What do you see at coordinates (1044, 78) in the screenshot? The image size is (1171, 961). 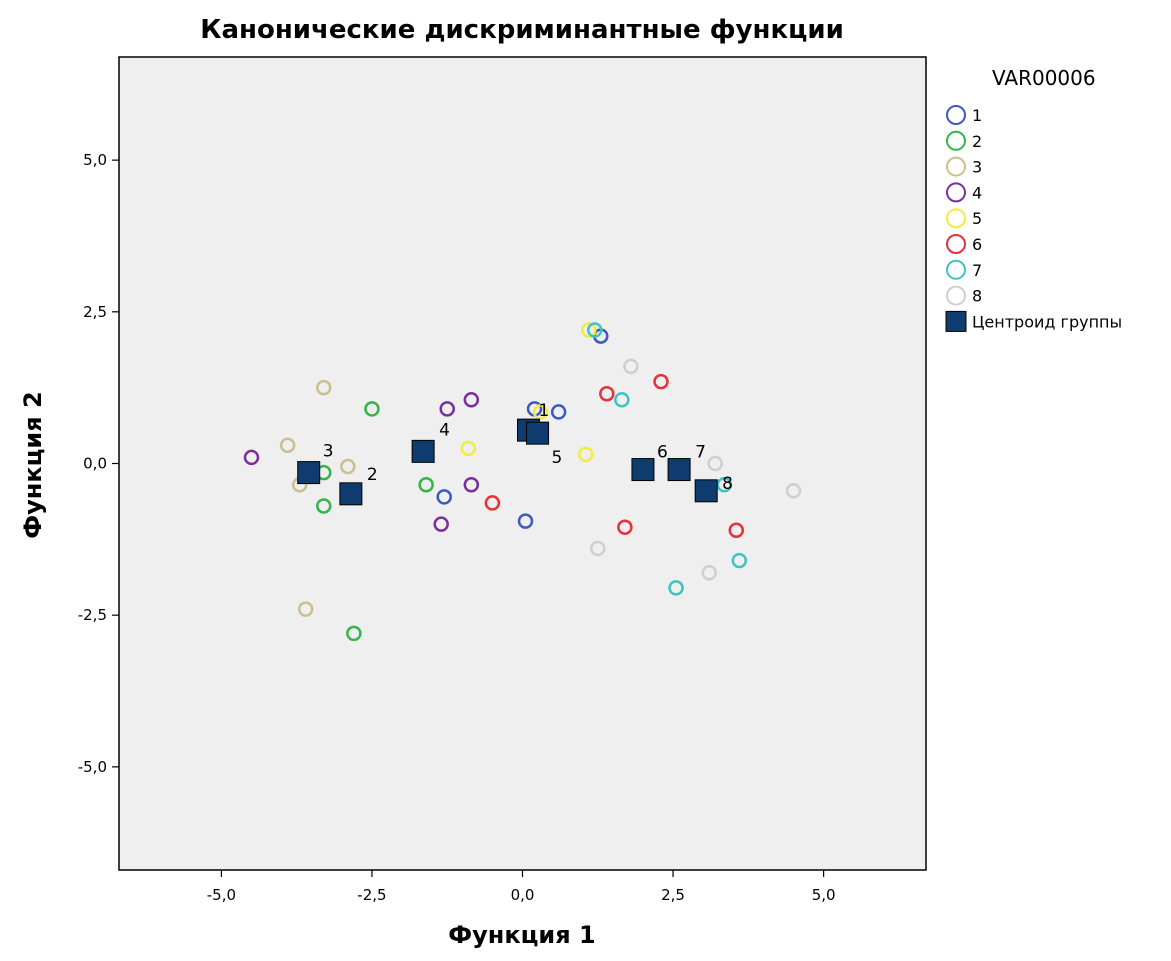 I see `legend-title: VAR00006` at bounding box center [1044, 78].